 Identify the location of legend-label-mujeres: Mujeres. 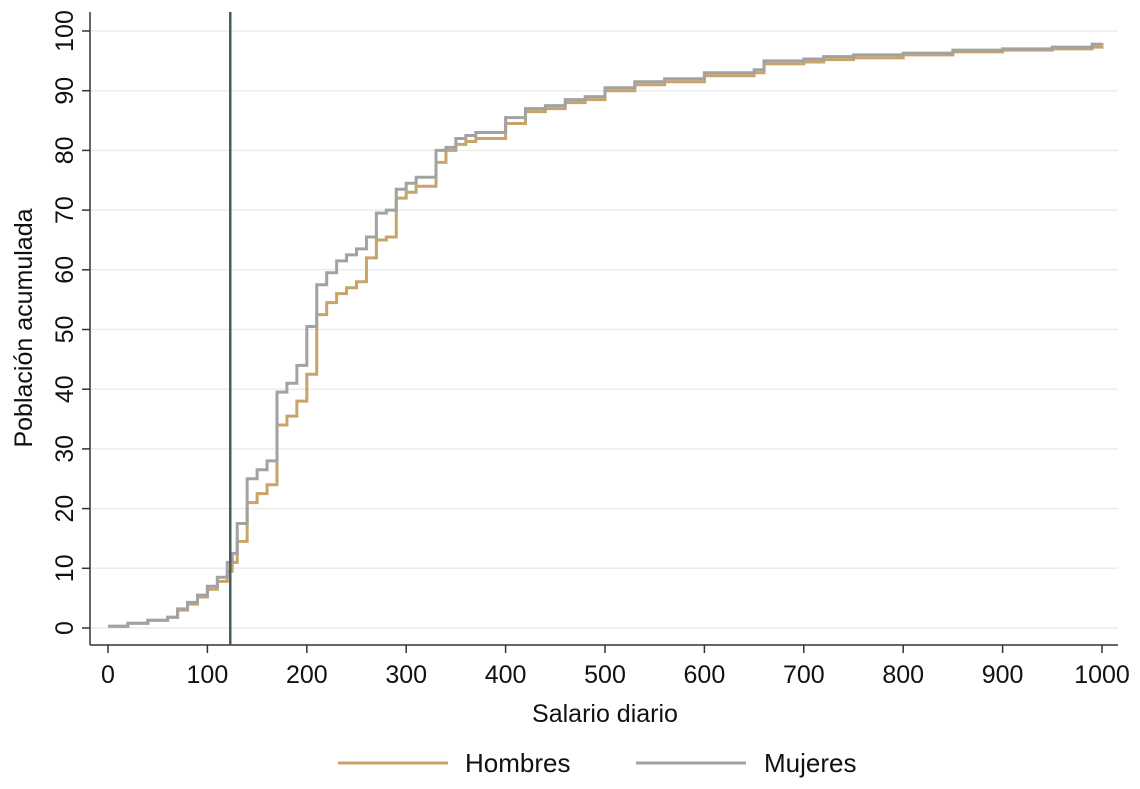
(810, 763).